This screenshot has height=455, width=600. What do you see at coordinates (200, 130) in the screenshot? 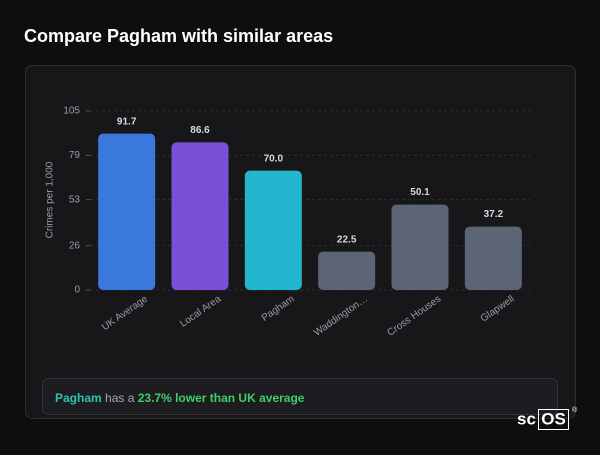
I see `value-label: 86.6` at bounding box center [200, 130].